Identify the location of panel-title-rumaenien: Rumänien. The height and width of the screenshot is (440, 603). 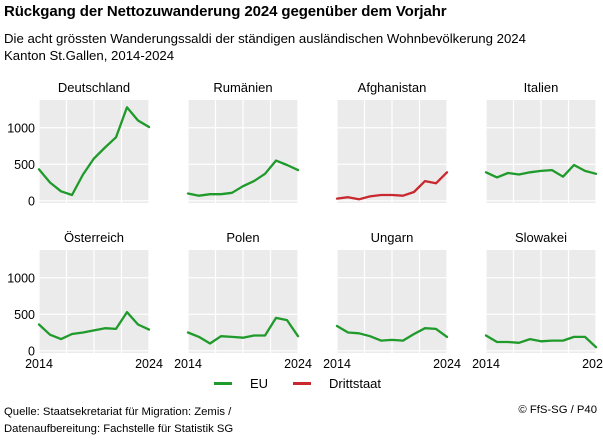
(242, 87).